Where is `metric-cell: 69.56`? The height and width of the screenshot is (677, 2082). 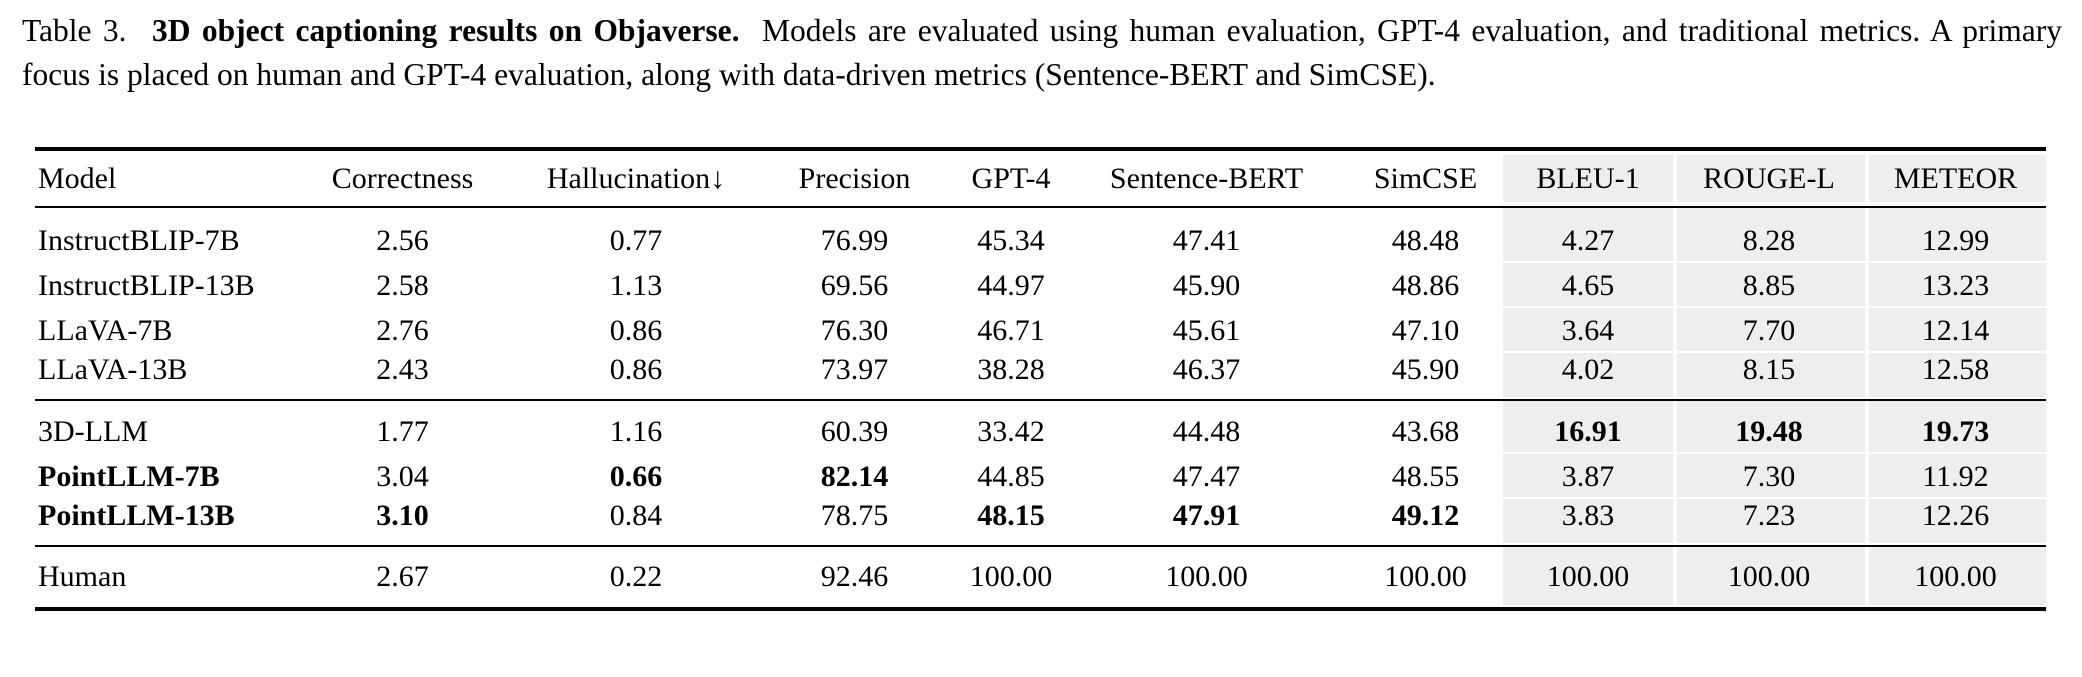
metric-cell: 69.56 is located at coordinates (854, 285).